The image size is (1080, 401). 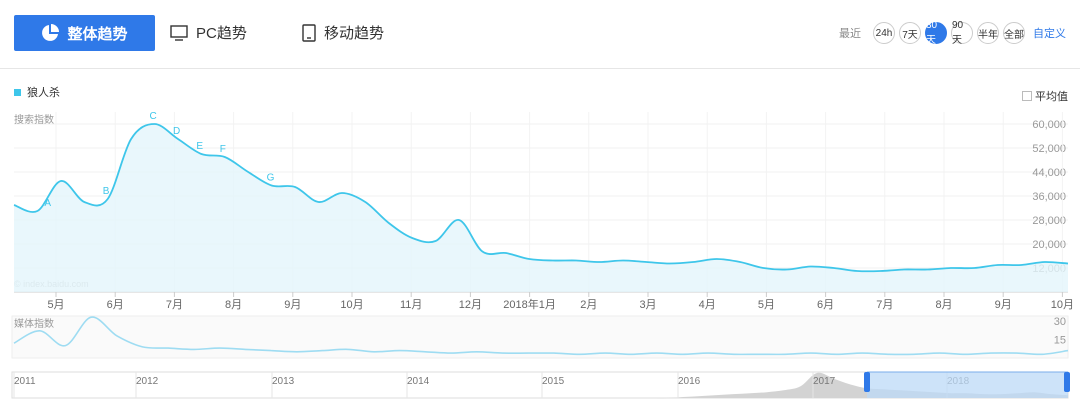 I want to click on range-all: 全部, so click(x=1014, y=33).